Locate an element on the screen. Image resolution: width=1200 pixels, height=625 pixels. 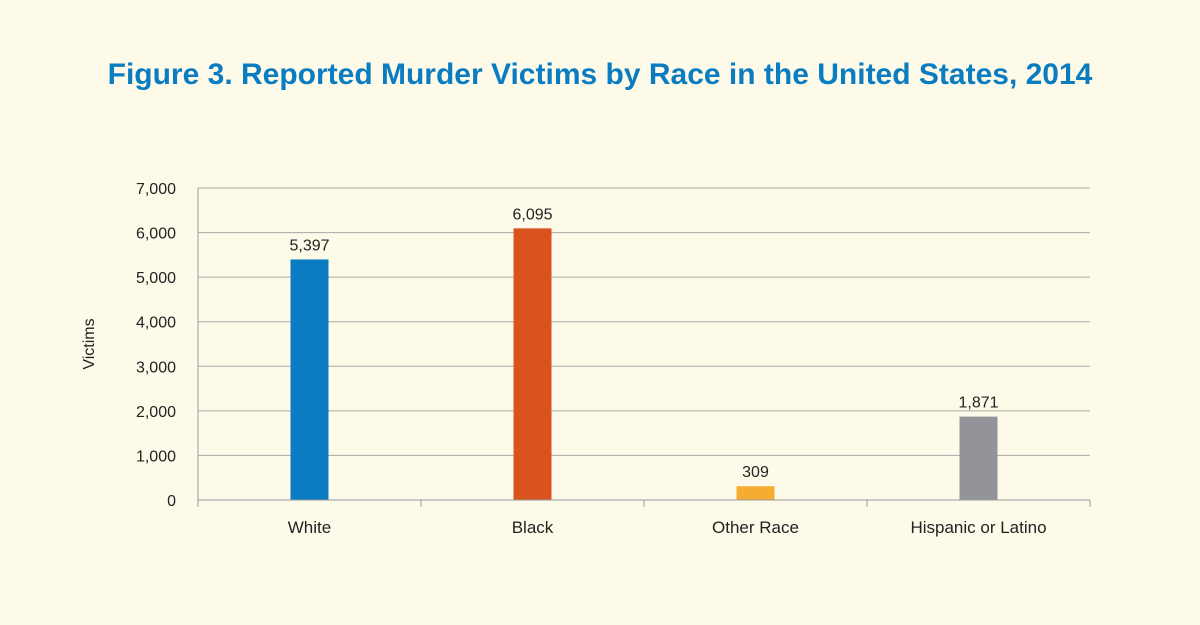
bar-white is located at coordinates (309, 379).